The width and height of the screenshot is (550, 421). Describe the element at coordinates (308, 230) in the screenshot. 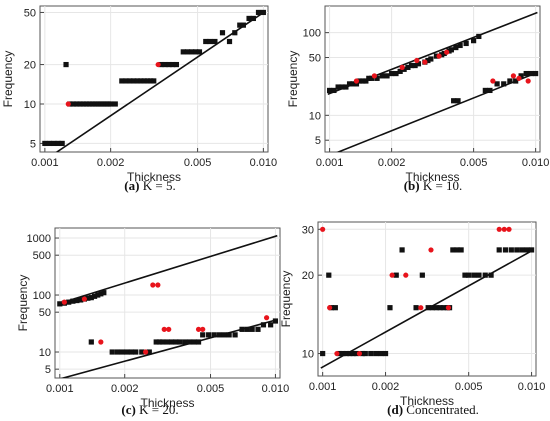

I see `y-tick-label: 30` at that location.